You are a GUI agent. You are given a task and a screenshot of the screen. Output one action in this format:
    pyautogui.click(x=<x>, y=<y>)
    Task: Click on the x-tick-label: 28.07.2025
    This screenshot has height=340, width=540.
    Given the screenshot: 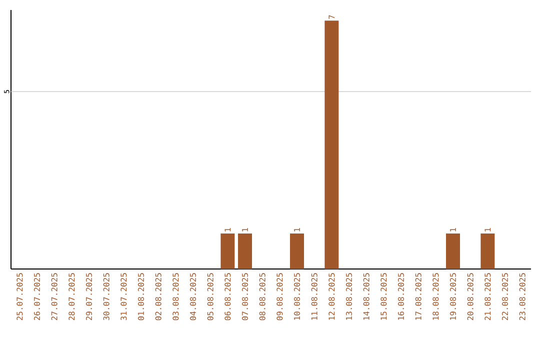 What is the action you would take?
    pyautogui.click(x=71, y=296)
    